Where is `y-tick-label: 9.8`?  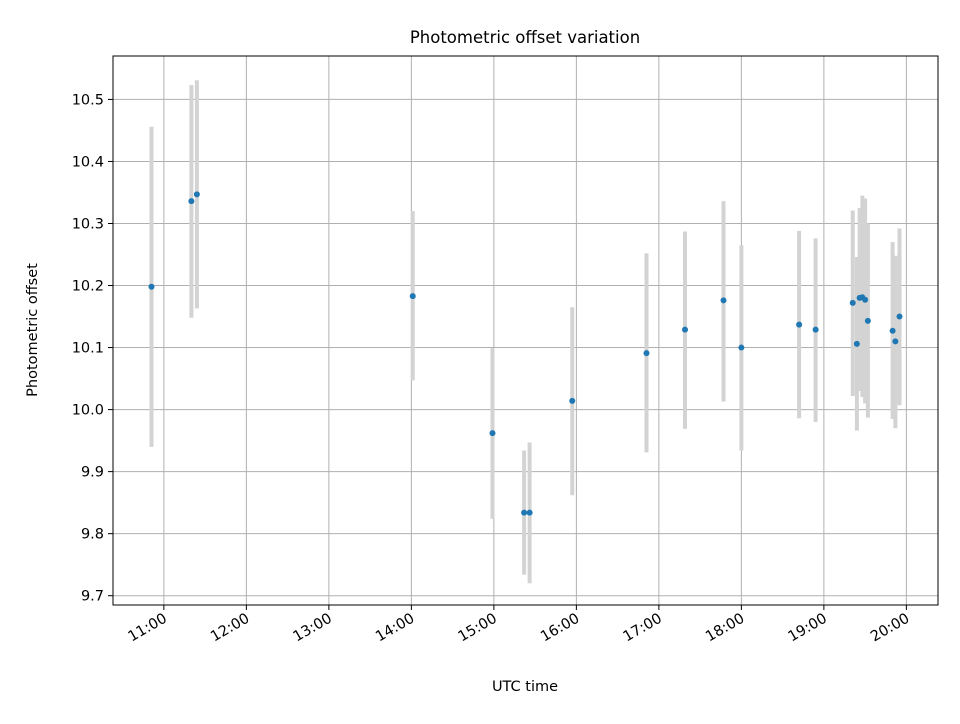
y-tick-label: 9.8 is located at coordinates (92, 535).